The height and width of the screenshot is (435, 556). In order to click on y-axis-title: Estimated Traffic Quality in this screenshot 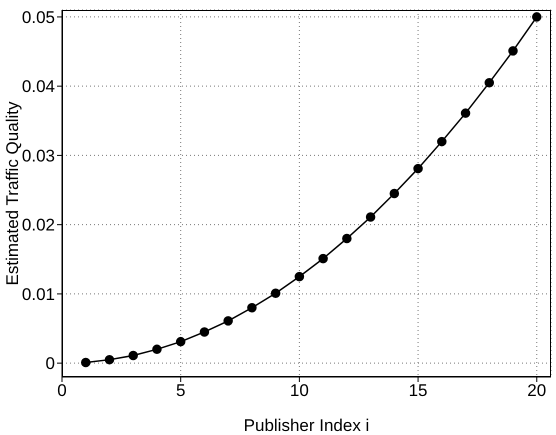, I will do `click(12, 193)`.